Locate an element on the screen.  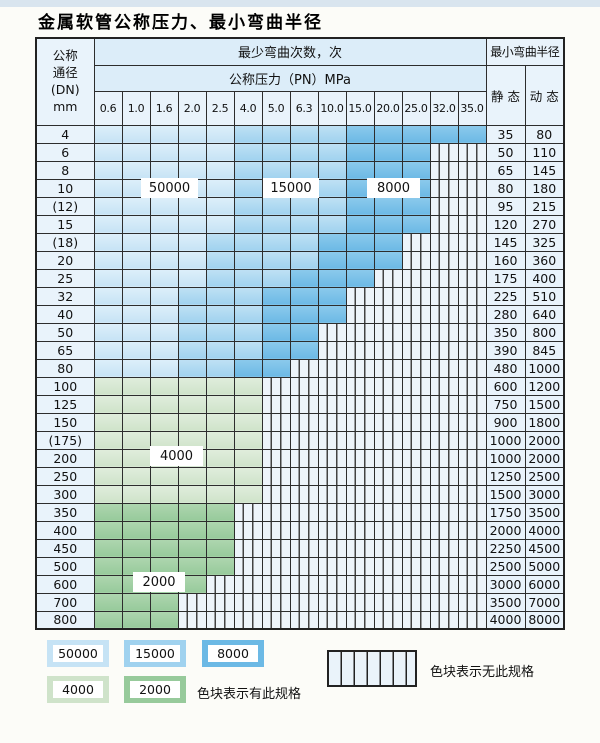
dn-cell: 700 is located at coordinates (65, 602).